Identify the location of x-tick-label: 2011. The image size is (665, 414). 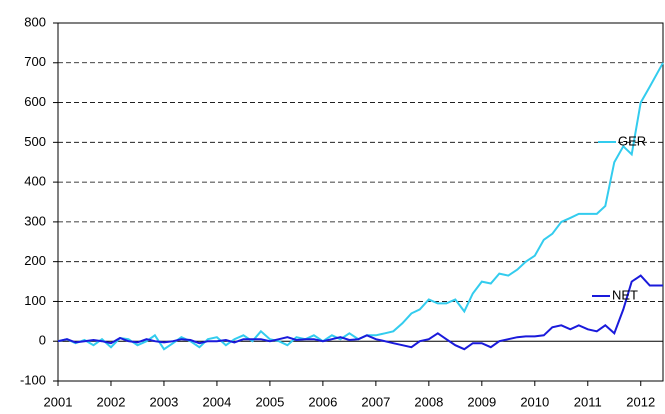
(588, 401).